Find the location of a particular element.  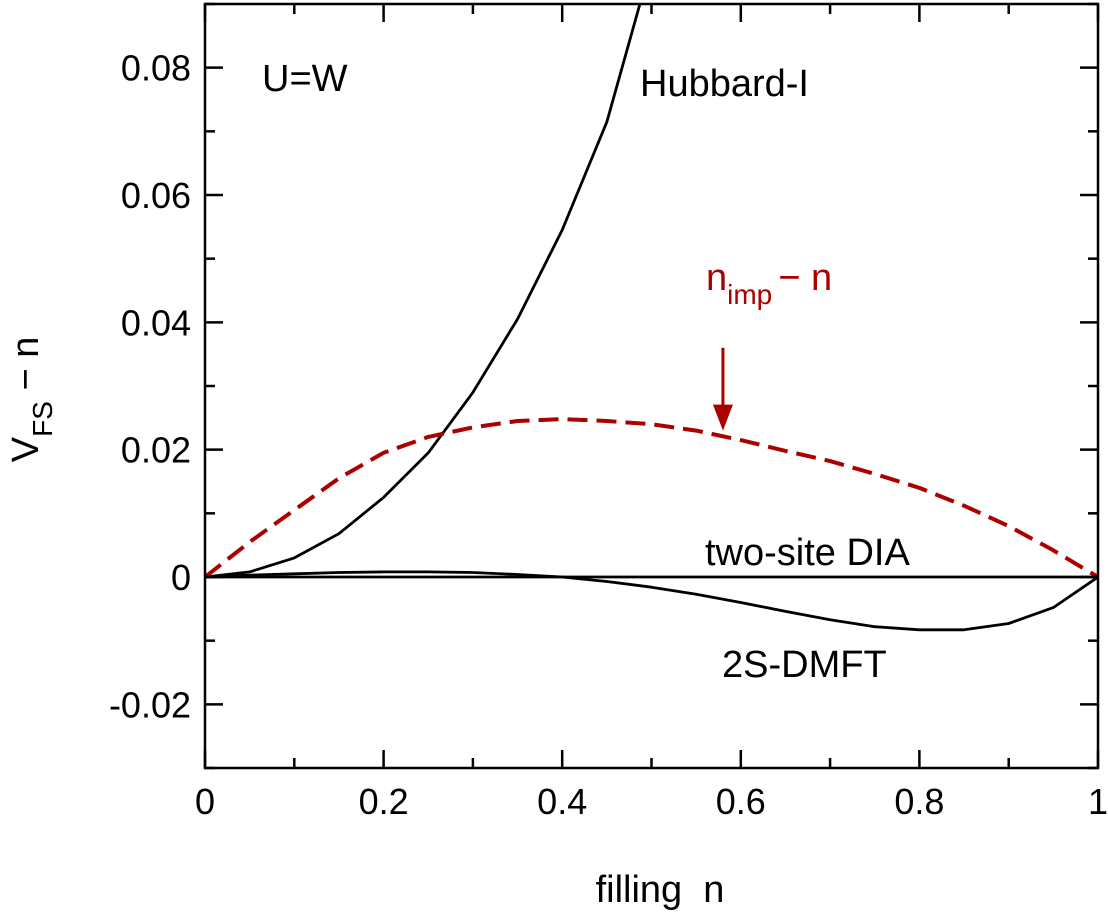

y-tick-label: 0.04 is located at coordinates (156, 322).